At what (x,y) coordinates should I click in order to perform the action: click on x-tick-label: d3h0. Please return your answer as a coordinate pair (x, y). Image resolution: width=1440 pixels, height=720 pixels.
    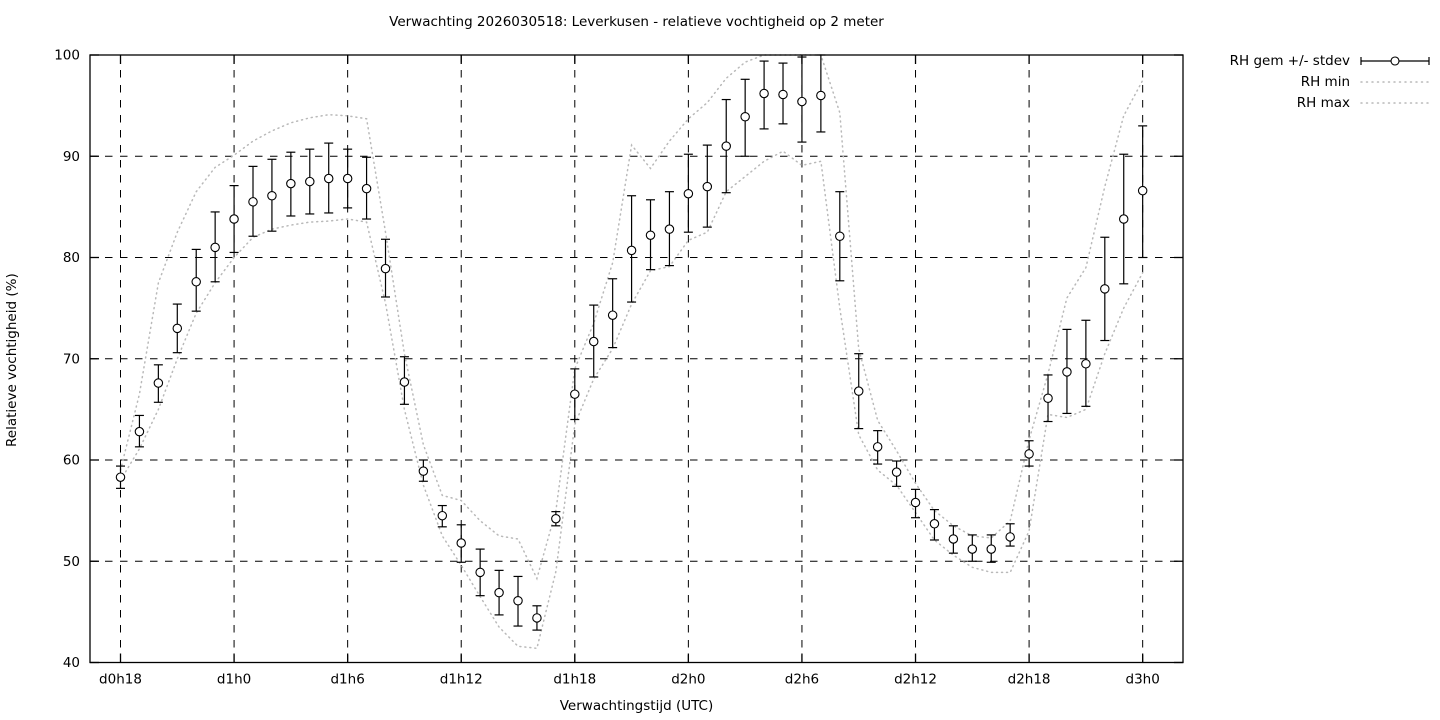
    Looking at the image, I should click on (1143, 680).